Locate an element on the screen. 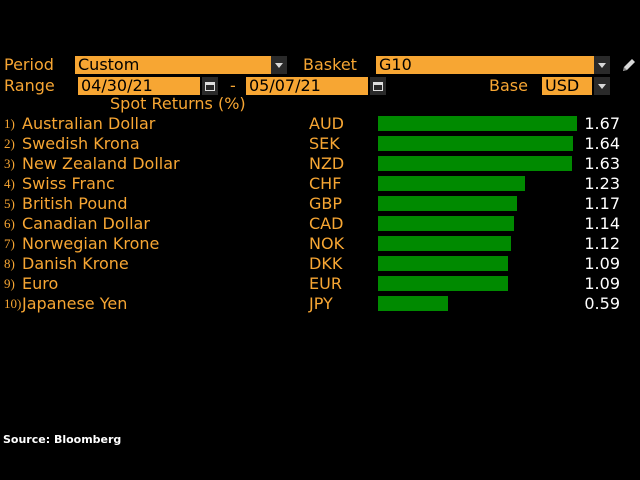  currency-code: SEK is located at coordinates (324, 143).